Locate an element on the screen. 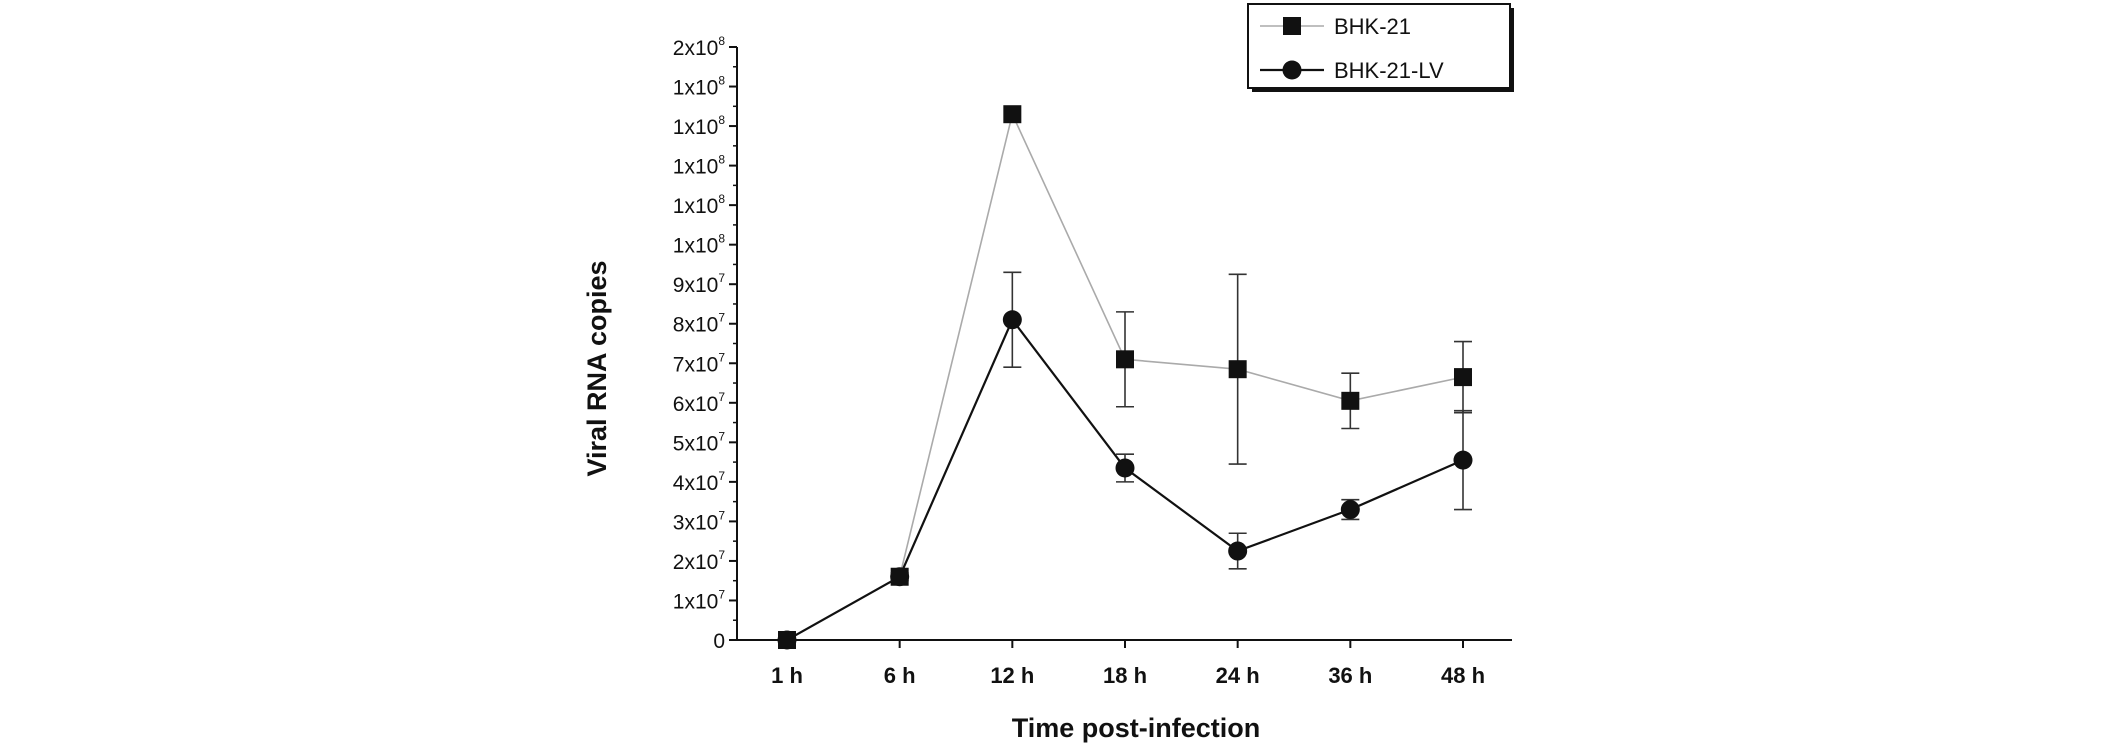  y-tick-label: 5x10⁷ is located at coordinates (699, 442).